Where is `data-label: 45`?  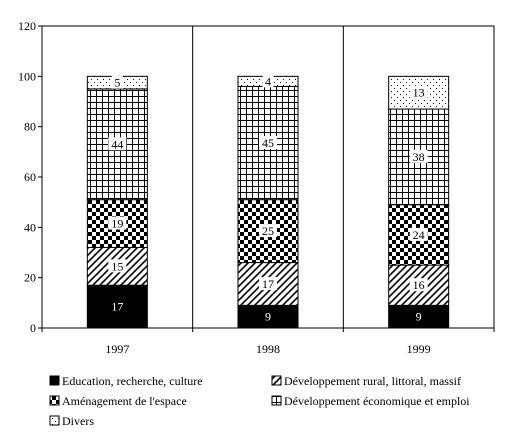 data-label: 45 is located at coordinates (268, 143).